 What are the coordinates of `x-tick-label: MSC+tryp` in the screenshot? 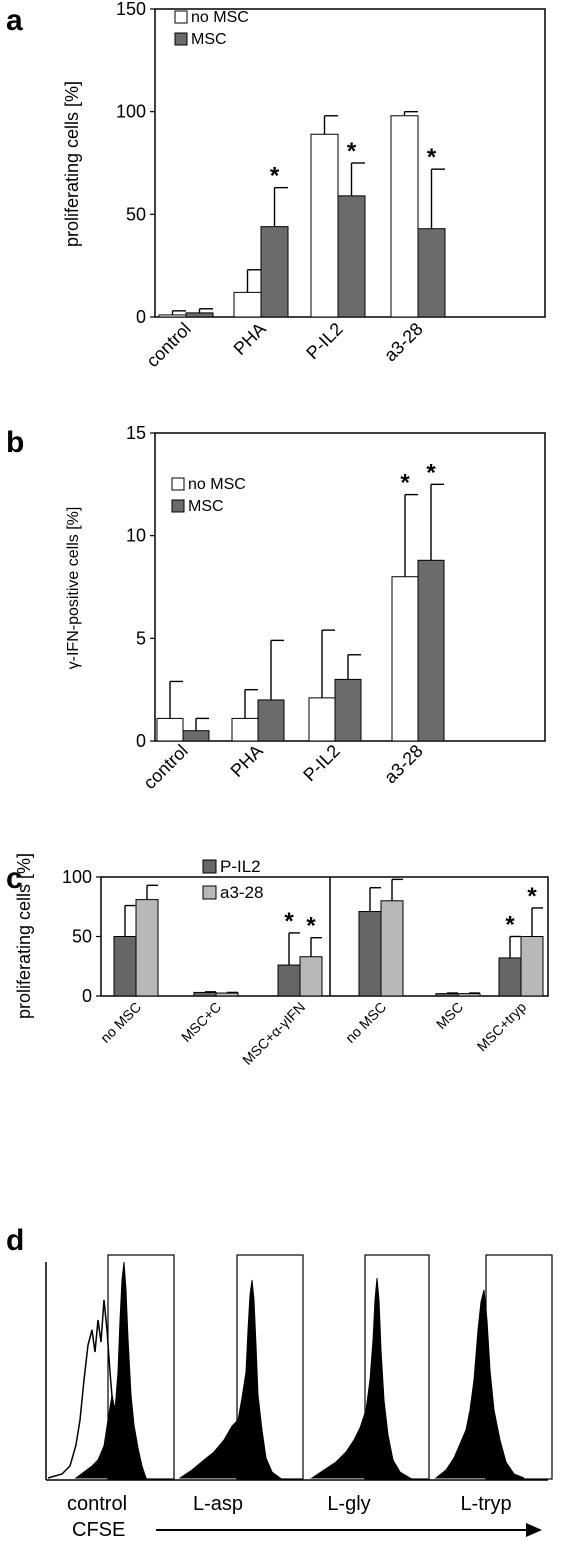 It's located at (502, 1027).